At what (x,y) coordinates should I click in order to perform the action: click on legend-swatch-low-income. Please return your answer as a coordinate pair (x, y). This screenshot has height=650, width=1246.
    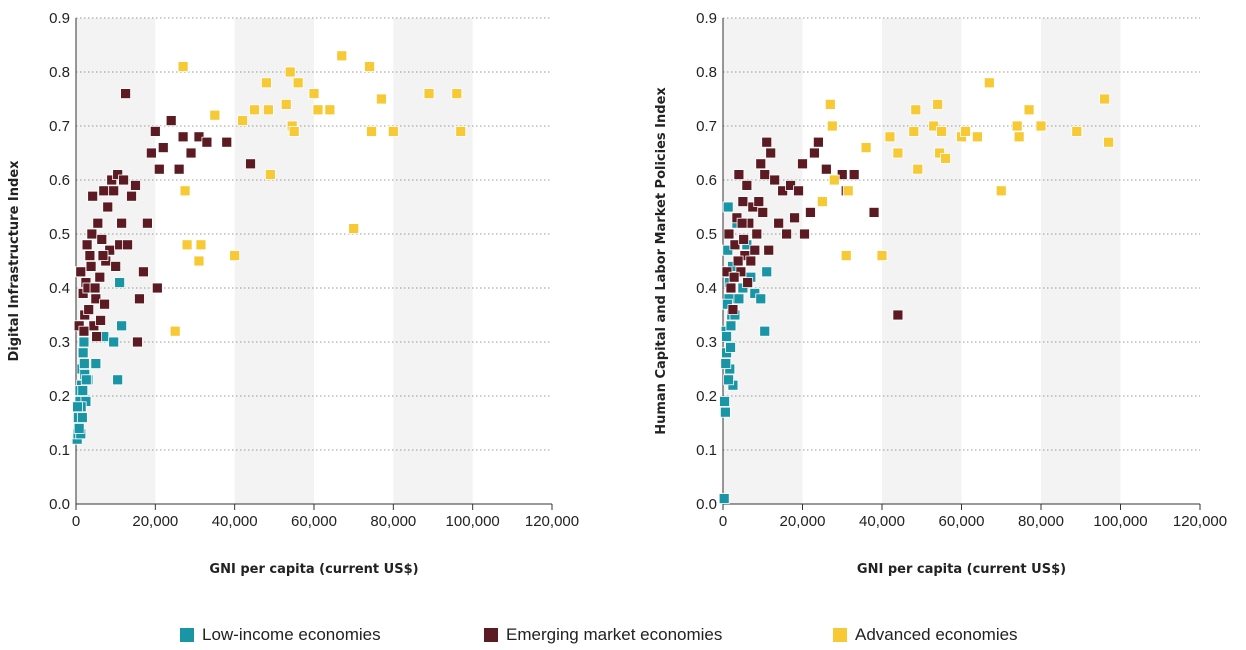
    Looking at the image, I should click on (187, 635).